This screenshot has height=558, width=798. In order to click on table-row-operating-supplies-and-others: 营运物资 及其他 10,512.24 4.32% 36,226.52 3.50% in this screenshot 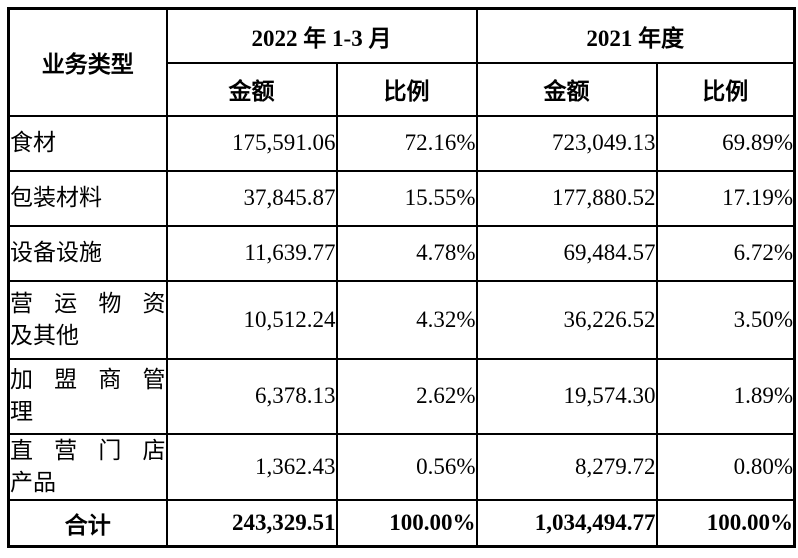, I will do `click(401, 319)`.